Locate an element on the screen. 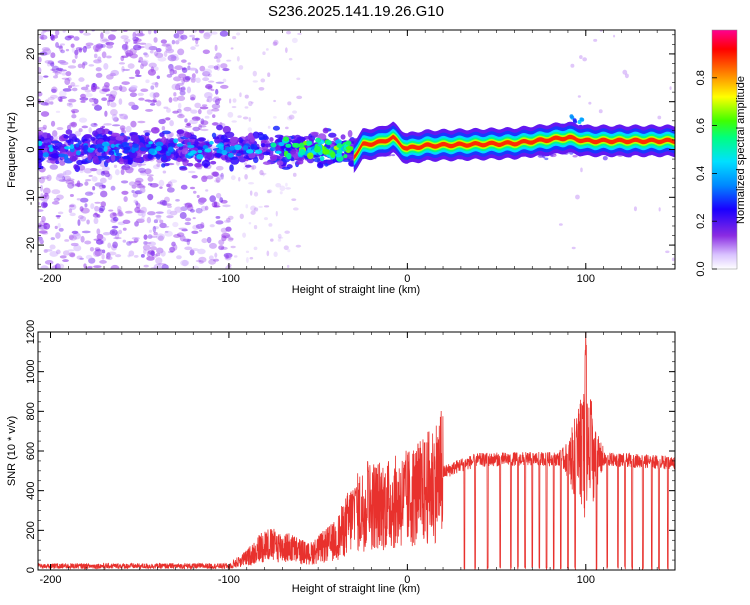  snr-y-tick-label: 600 is located at coordinates (31, 451).